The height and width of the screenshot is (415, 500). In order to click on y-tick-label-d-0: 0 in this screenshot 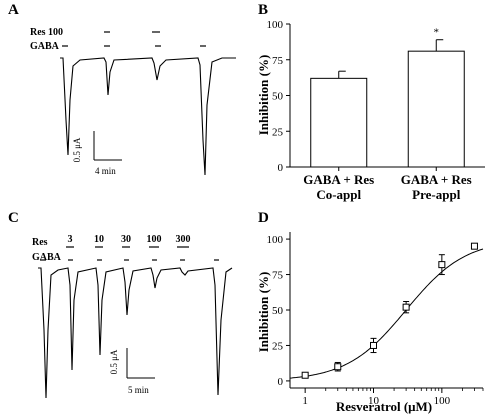, I will do `click(281, 382)`.